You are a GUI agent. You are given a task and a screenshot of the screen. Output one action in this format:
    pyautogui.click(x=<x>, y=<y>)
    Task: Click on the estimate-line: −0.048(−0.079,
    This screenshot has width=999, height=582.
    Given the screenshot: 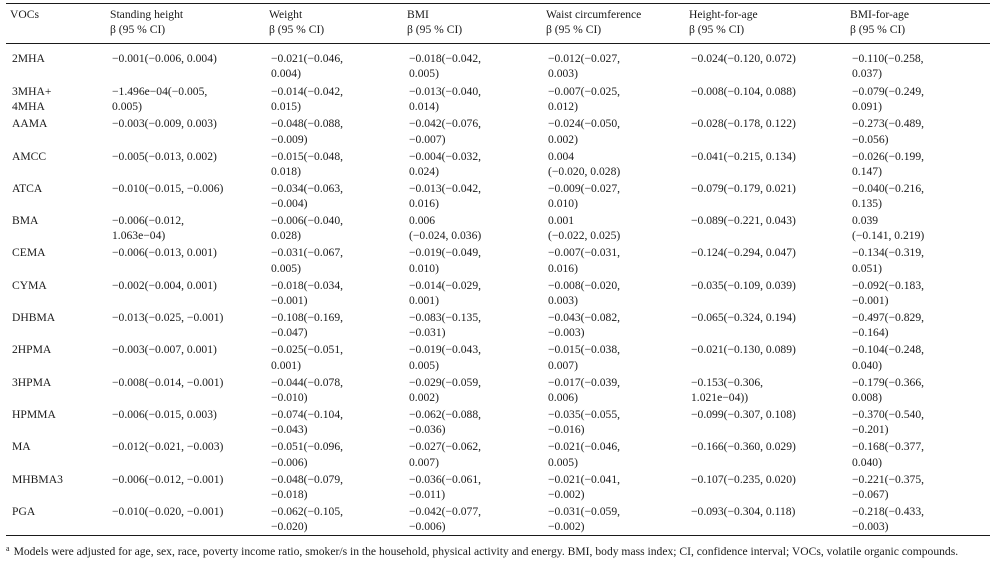 What is the action you would take?
    pyautogui.click(x=307, y=479)
    